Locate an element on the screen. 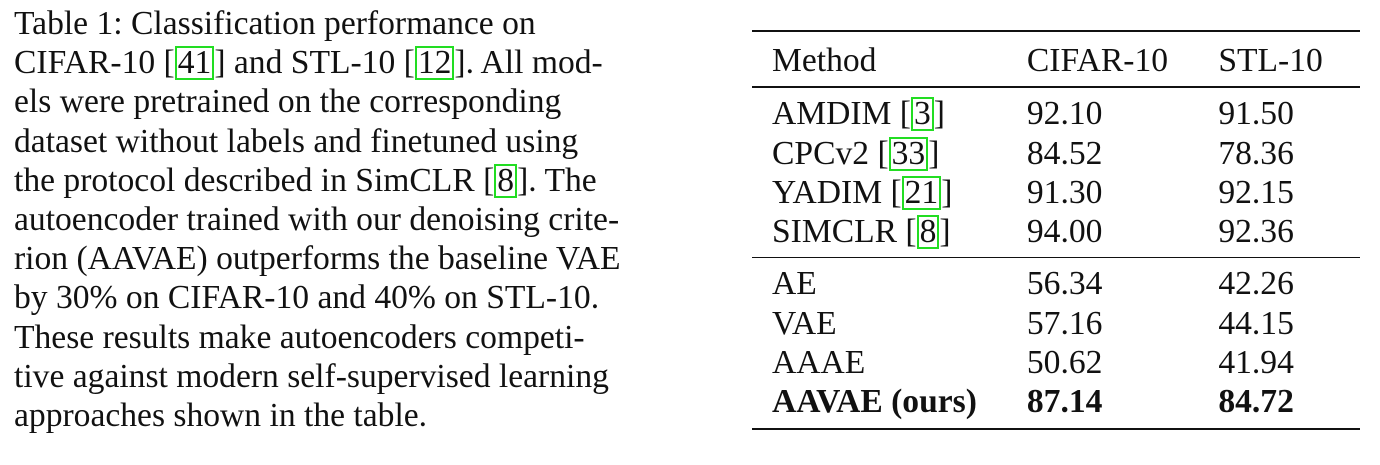 The width and height of the screenshot is (1380, 465). caption-text: ] and STL-10 [ is located at coordinates (314, 63).